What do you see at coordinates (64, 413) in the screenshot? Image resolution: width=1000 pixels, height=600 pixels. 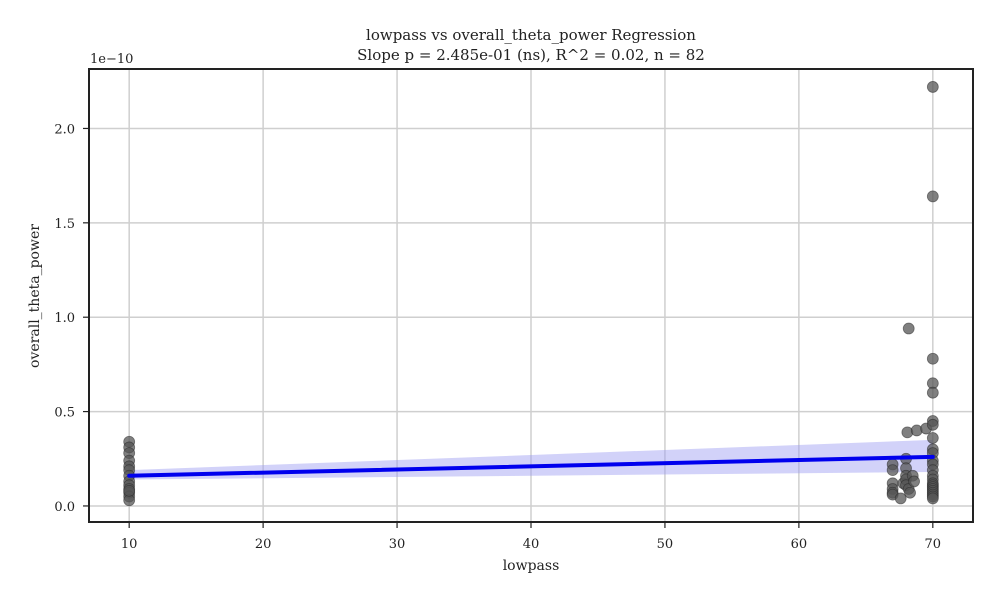 I see `y-tick-label: 0.5` at bounding box center [64, 413].